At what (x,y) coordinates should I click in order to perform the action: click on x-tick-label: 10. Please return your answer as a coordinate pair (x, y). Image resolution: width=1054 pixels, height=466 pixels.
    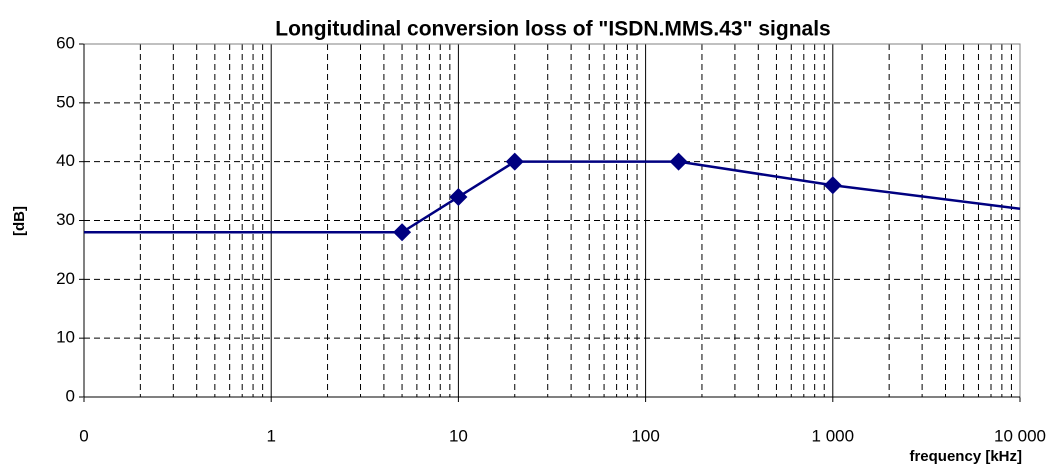
    Looking at the image, I should click on (458, 435).